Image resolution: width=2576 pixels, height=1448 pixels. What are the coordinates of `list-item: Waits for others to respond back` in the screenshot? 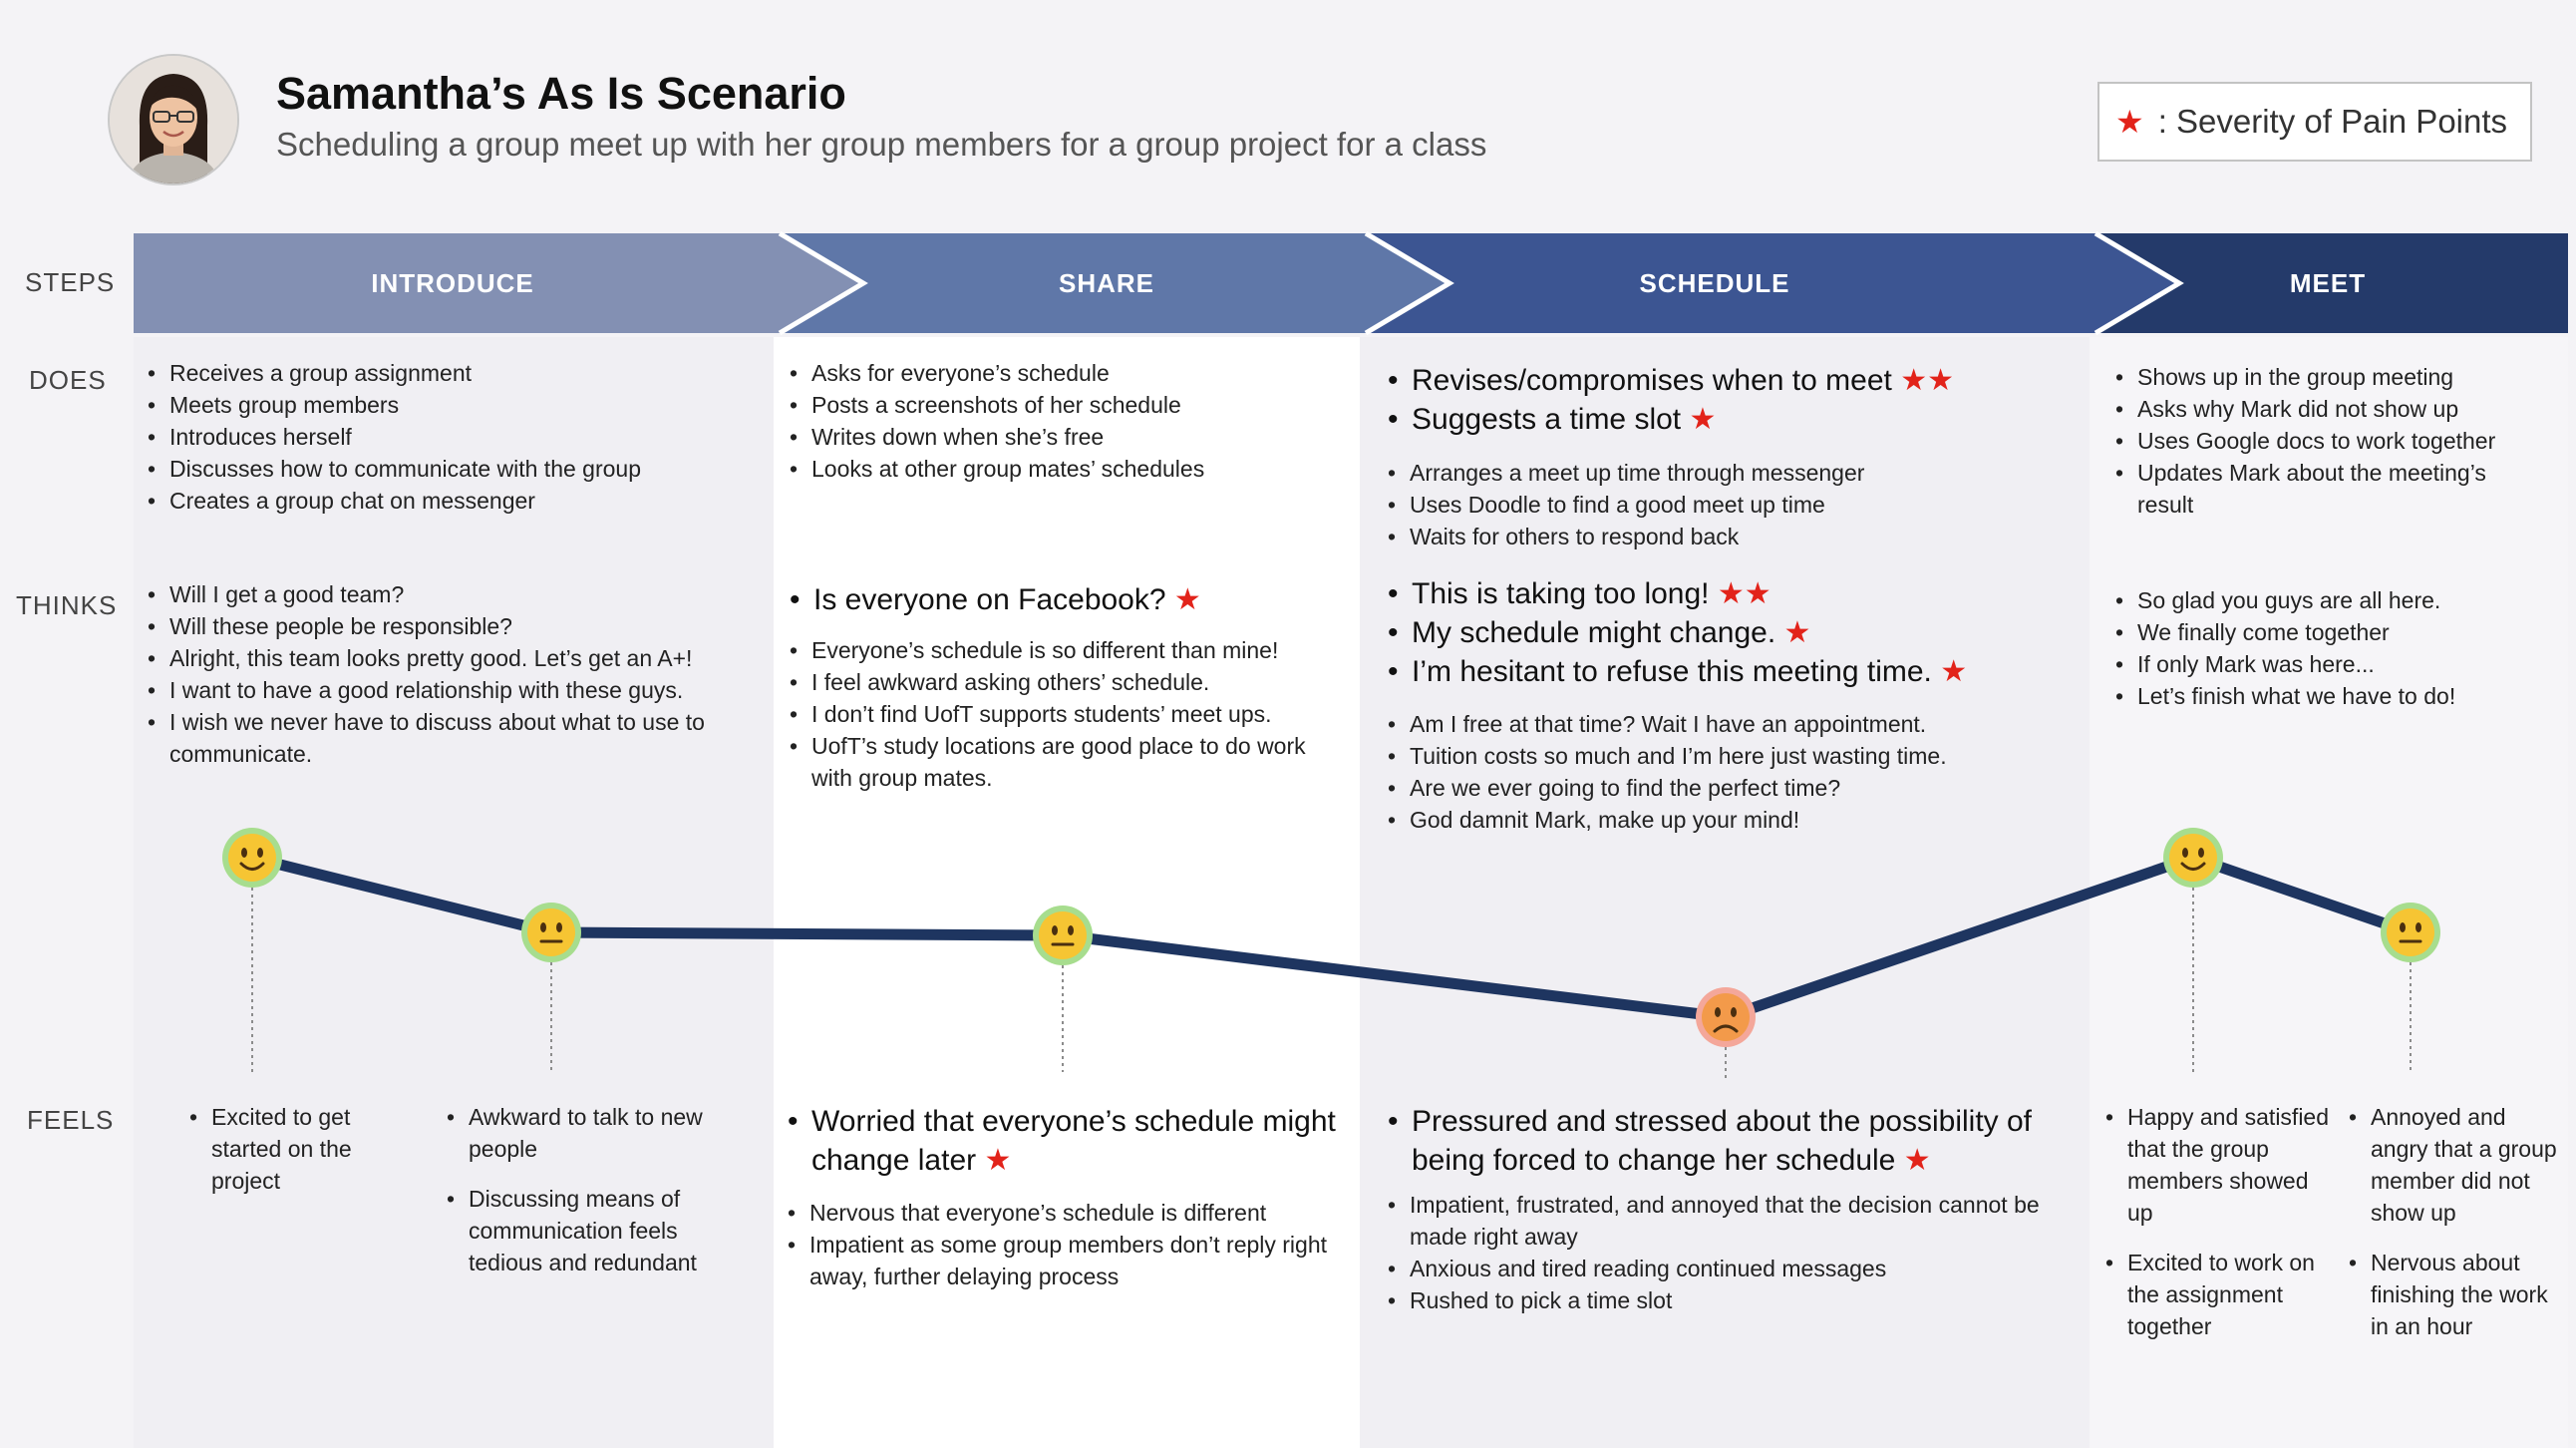 It's located at (1727, 536).